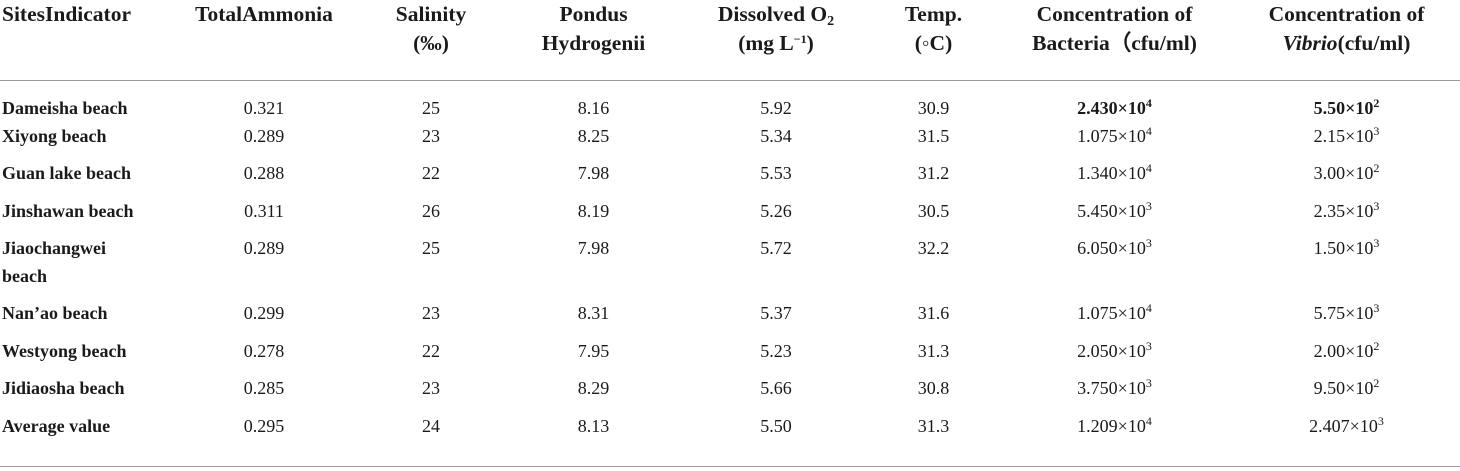 Image resolution: width=1460 pixels, height=471 pixels. Describe the element at coordinates (831, 21) in the screenshot. I see `header-do-subscript: 2` at that location.